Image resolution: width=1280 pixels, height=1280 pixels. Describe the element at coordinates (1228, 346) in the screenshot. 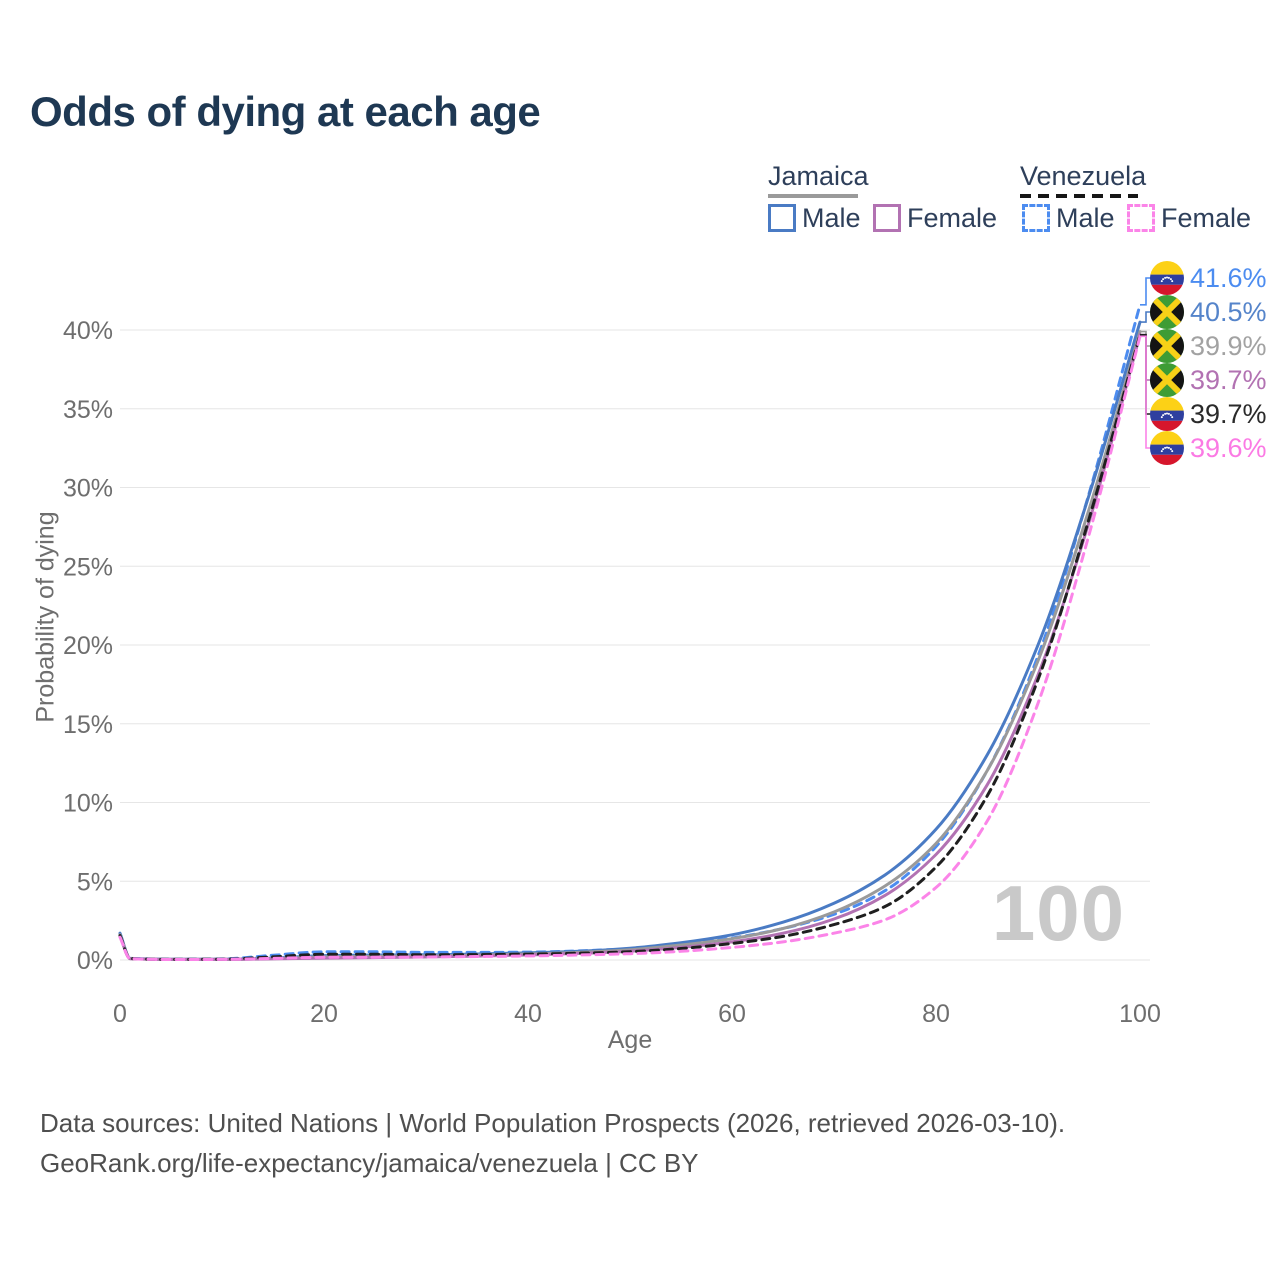

I see `end-value-jamaica-both: 39.9%` at that location.